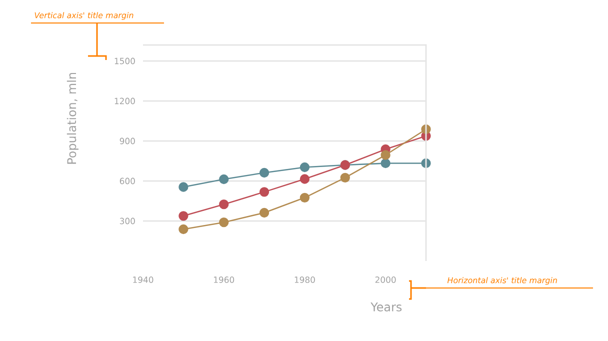 The width and height of the screenshot is (608, 341). What do you see at coordinates (224, 279) in the screenshot?
I see `x-tick-label: 1960` at bounding box center [224, 279].